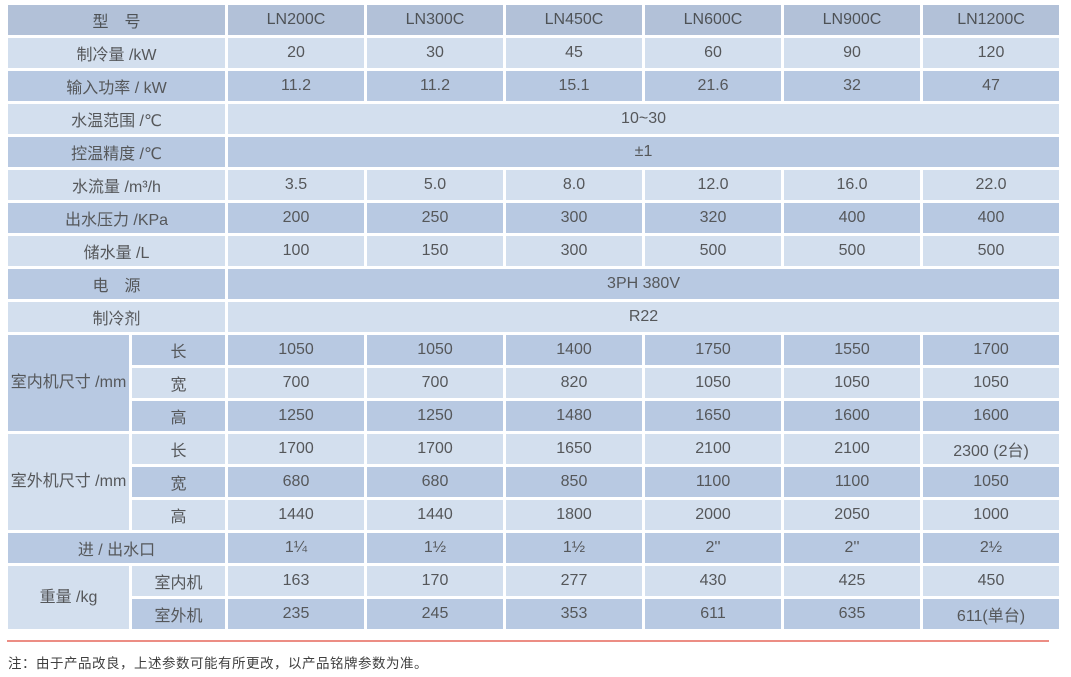 The width and height of the screenshot is (1071, 677). I want to click on table-row: 高 1250 1250 1480 1650 1600 1600, so click(534, 416).